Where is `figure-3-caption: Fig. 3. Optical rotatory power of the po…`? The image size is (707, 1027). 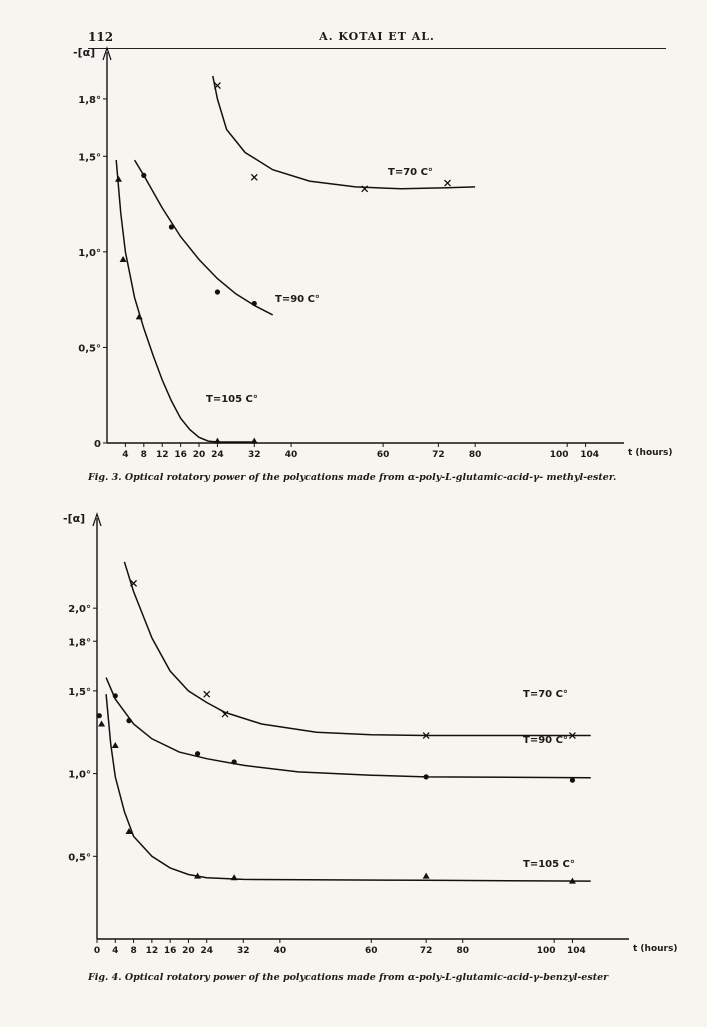 figure-3-caption: Fig. 3. Optical rotatory power of the po… is located at coordinates (352, 477).